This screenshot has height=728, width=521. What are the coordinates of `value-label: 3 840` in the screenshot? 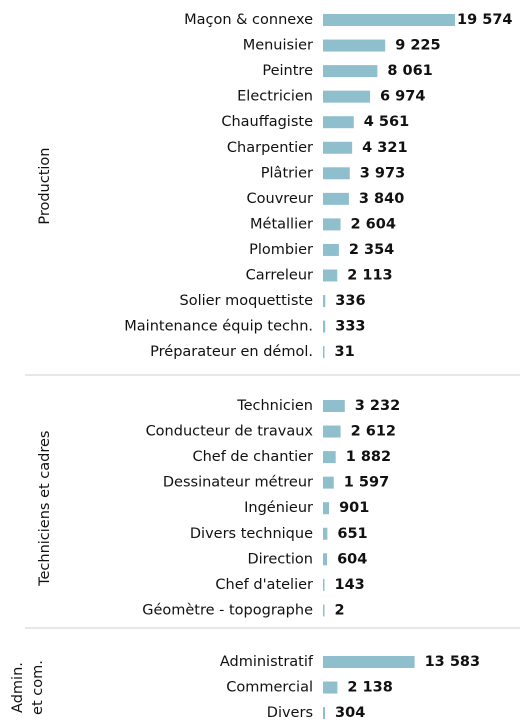 It's located at (381, 199).